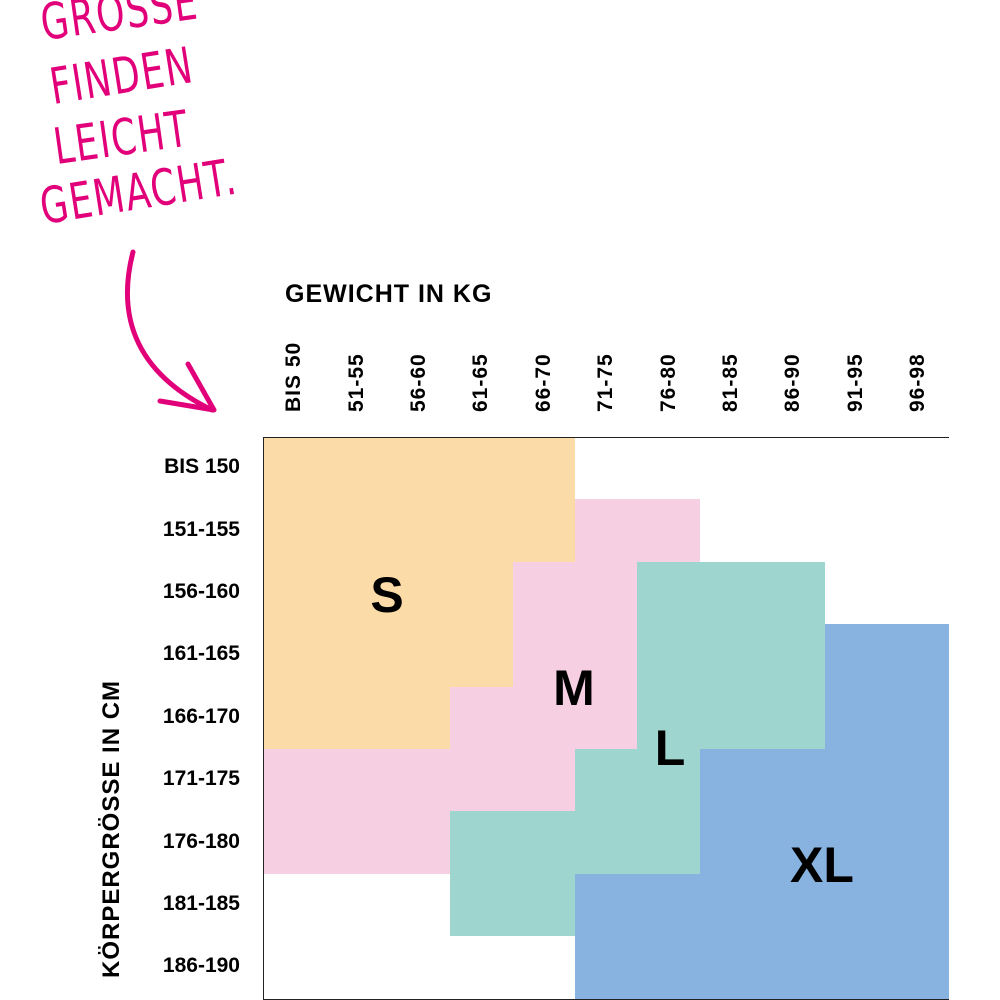  I want to click on y-axis-title: KÖRPERGRÖSSE IN CM, so click(111, 828).